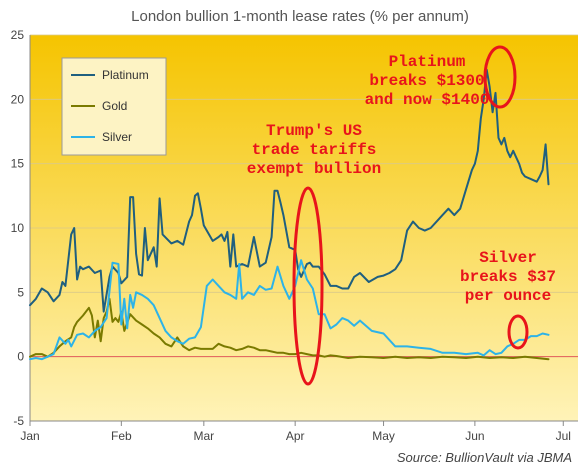 The image size is (578, 467). Describe the element at coordinates (18, 421) in the screenshot. I see `y-tick-label: -5` at that location.